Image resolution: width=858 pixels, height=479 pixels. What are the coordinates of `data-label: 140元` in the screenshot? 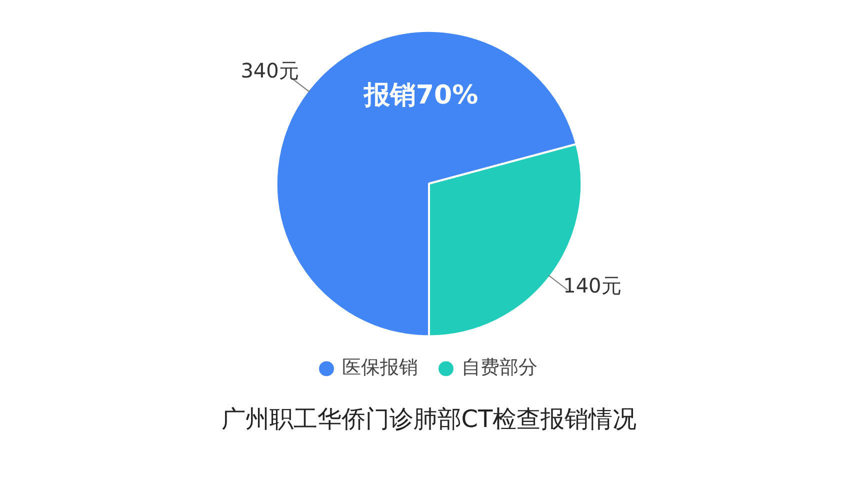 It's located at (592, 285).